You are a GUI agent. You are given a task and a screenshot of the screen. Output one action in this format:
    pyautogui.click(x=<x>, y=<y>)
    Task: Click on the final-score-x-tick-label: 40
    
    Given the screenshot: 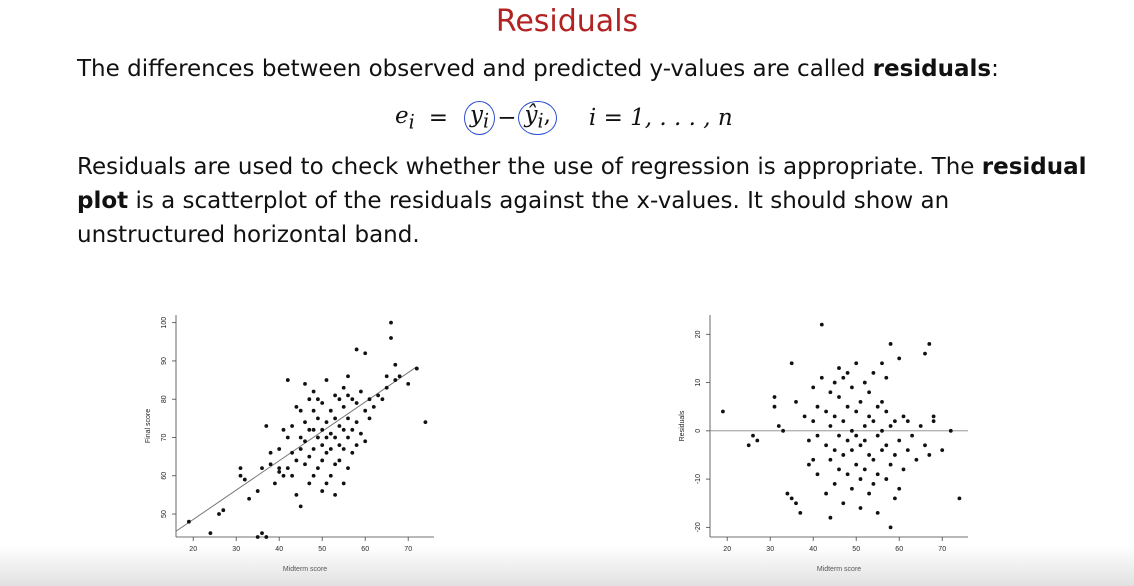 What is the action you would take?
    pyautogui.click(x=279, y=549)
    